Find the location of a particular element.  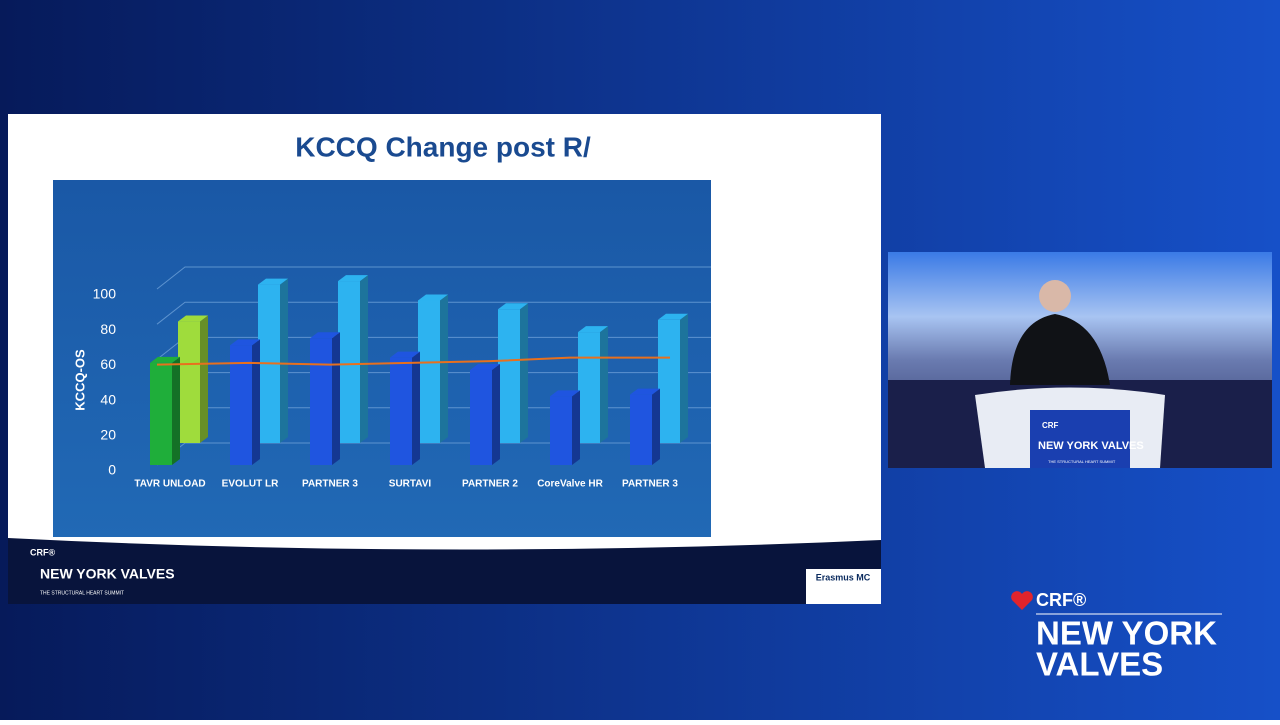

slide-footer is located at coordinates (444, 571).